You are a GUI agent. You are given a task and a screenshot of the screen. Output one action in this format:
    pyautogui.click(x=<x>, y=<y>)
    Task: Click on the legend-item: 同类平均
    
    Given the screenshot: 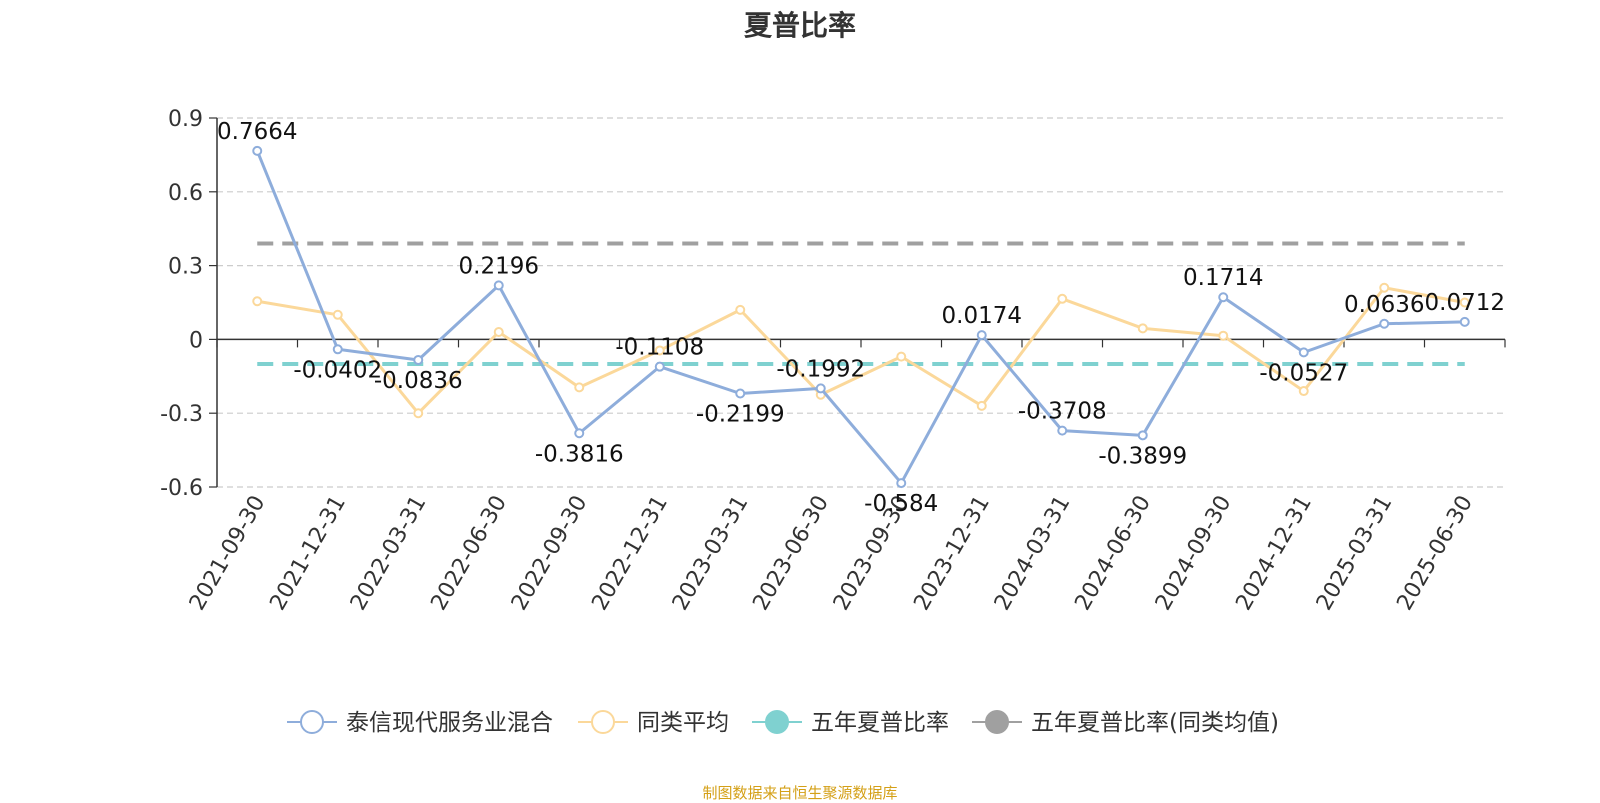 What is the action you would take?
    pyautogui.click(x=653, y=723)
    